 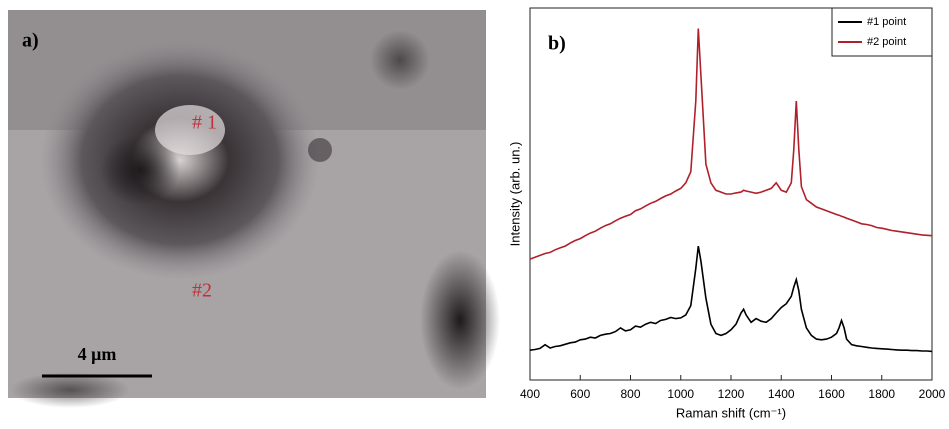 What do you see at coordinates (30, 41) in the screenshot?
I see `panel-label: a)` at bounding box center [30, 41].